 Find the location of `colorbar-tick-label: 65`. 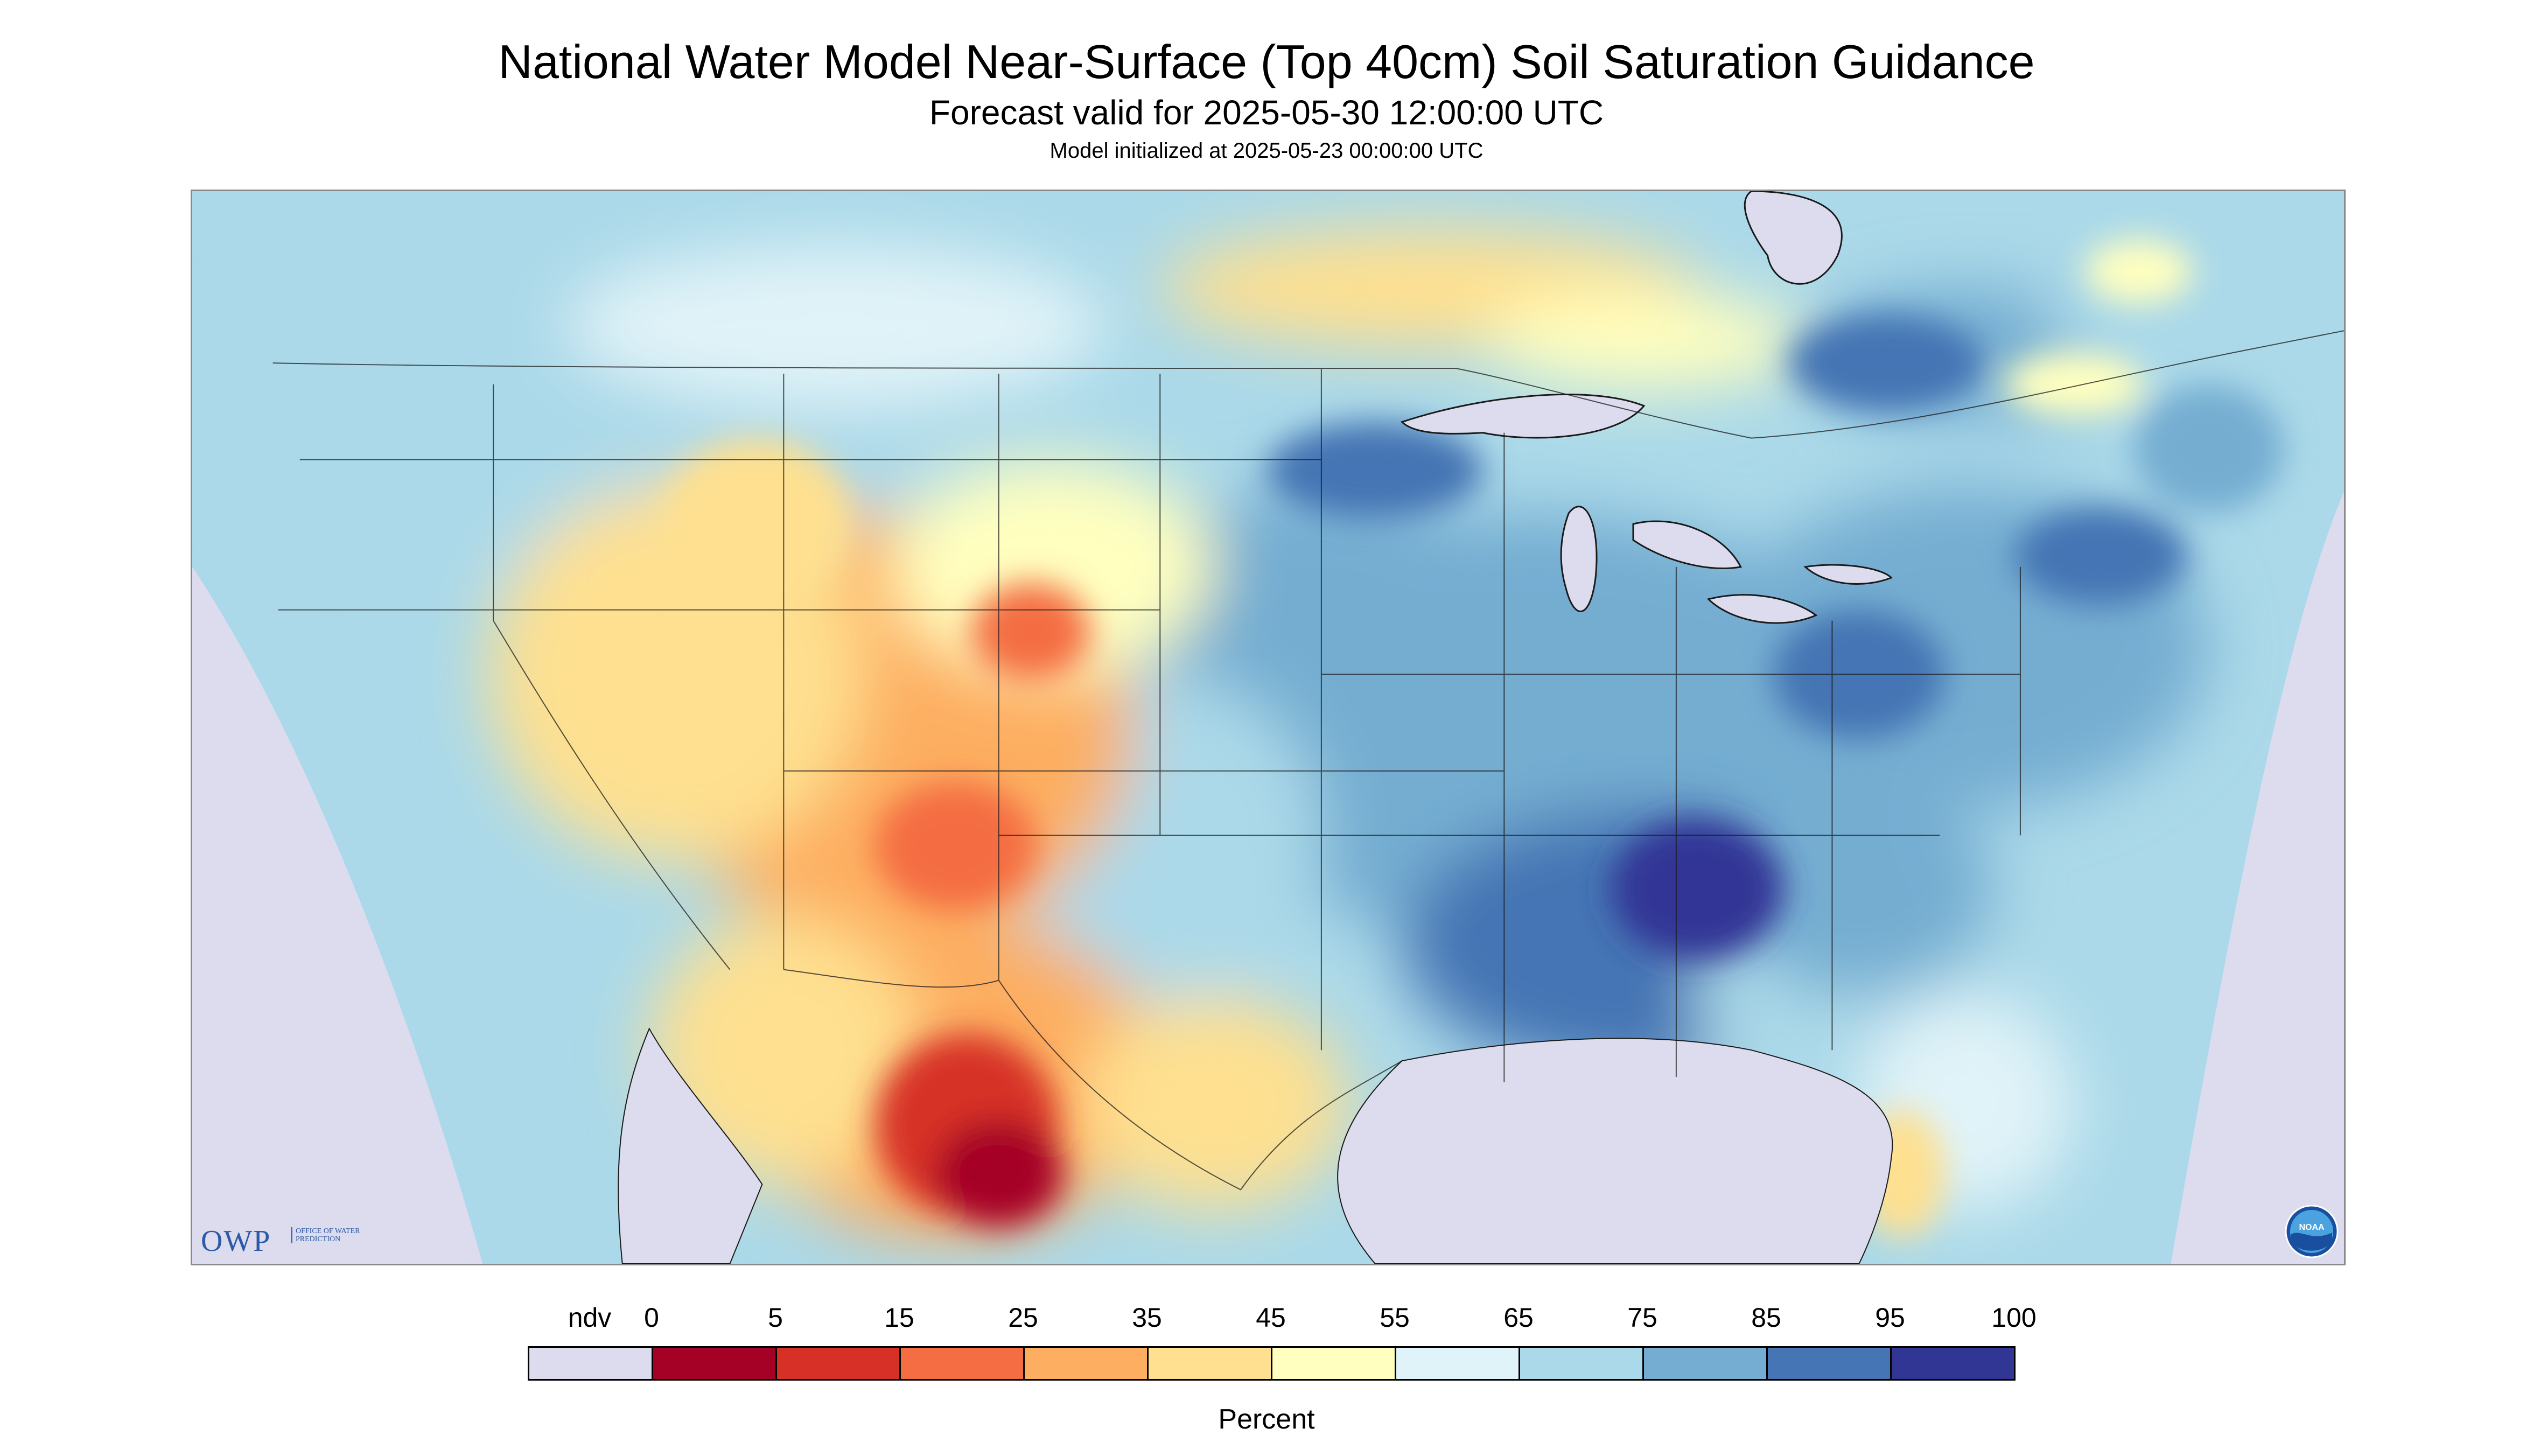

colorbar-tick-label: 65 is located at coordinates (1519, 1318).